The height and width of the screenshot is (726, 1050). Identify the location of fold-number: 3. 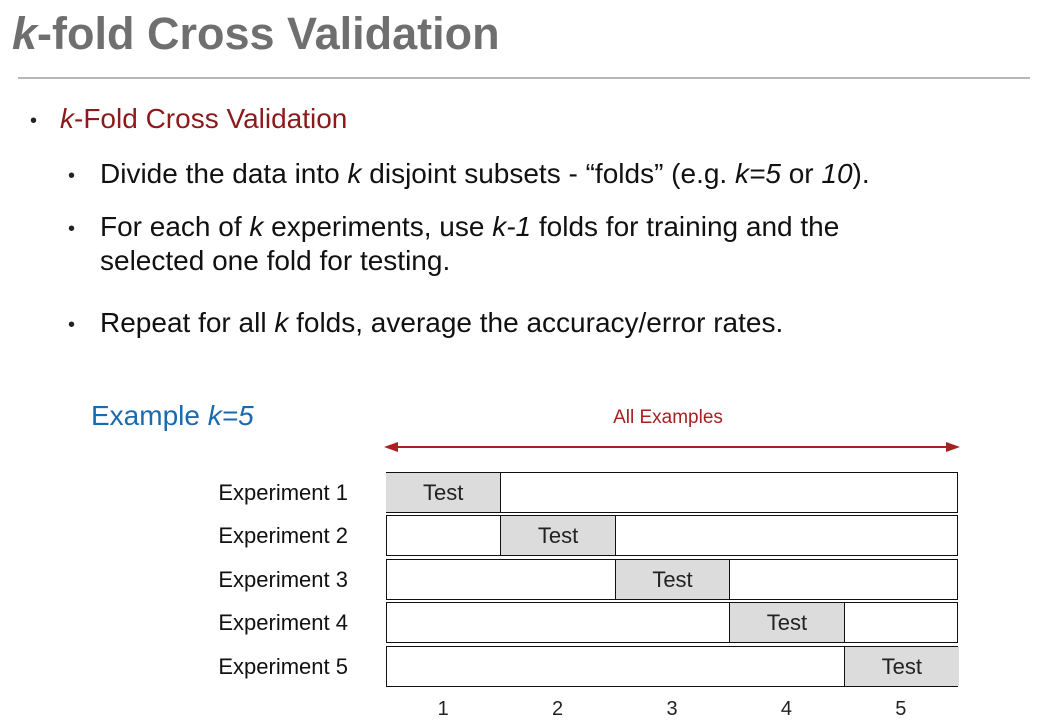
(672, 709).